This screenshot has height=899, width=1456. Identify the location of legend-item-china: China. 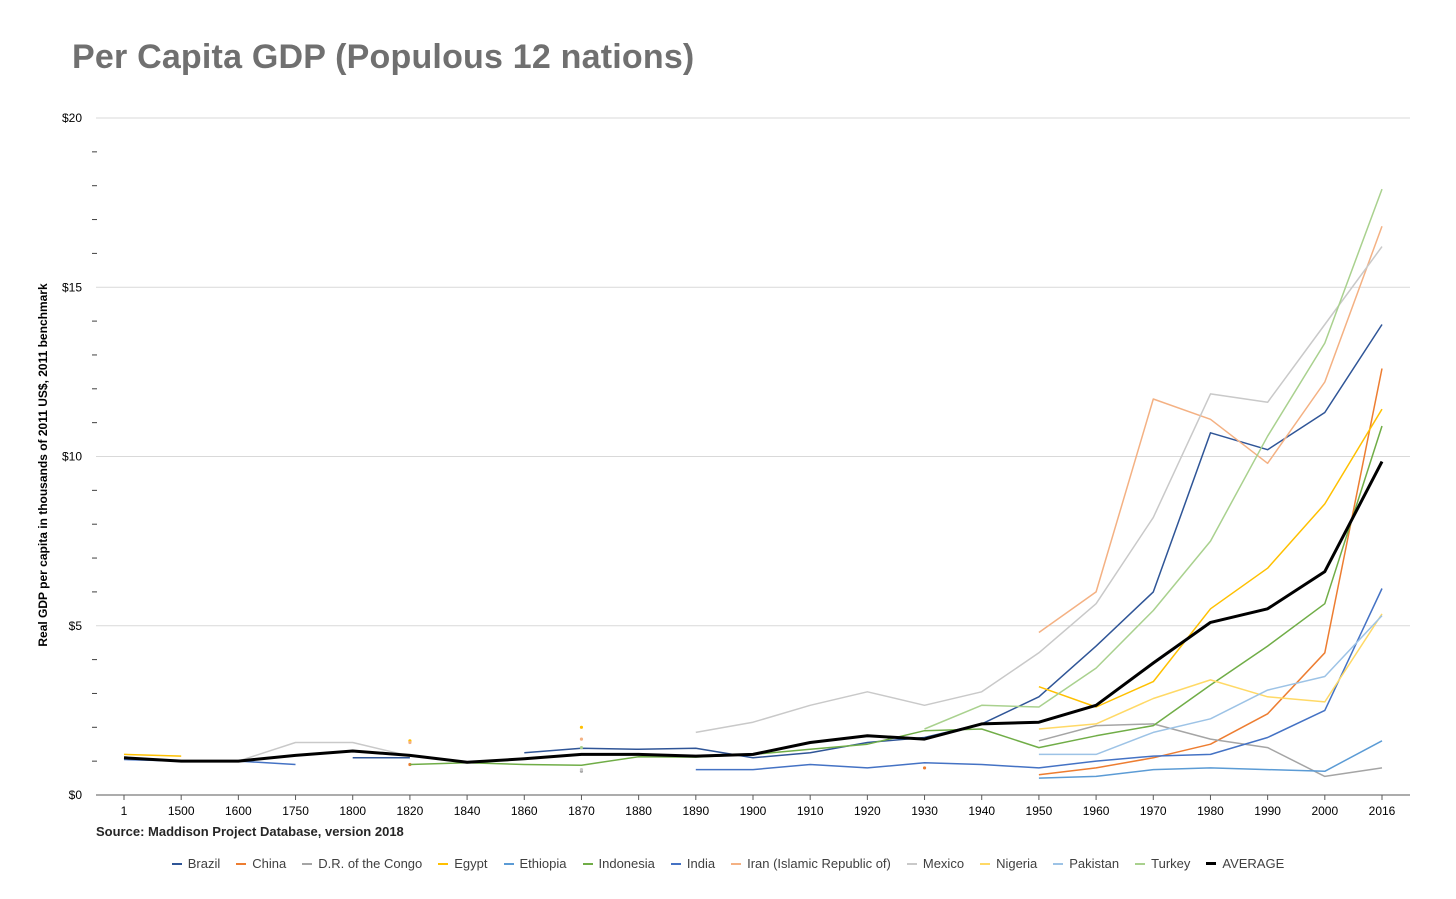
(261, 863).